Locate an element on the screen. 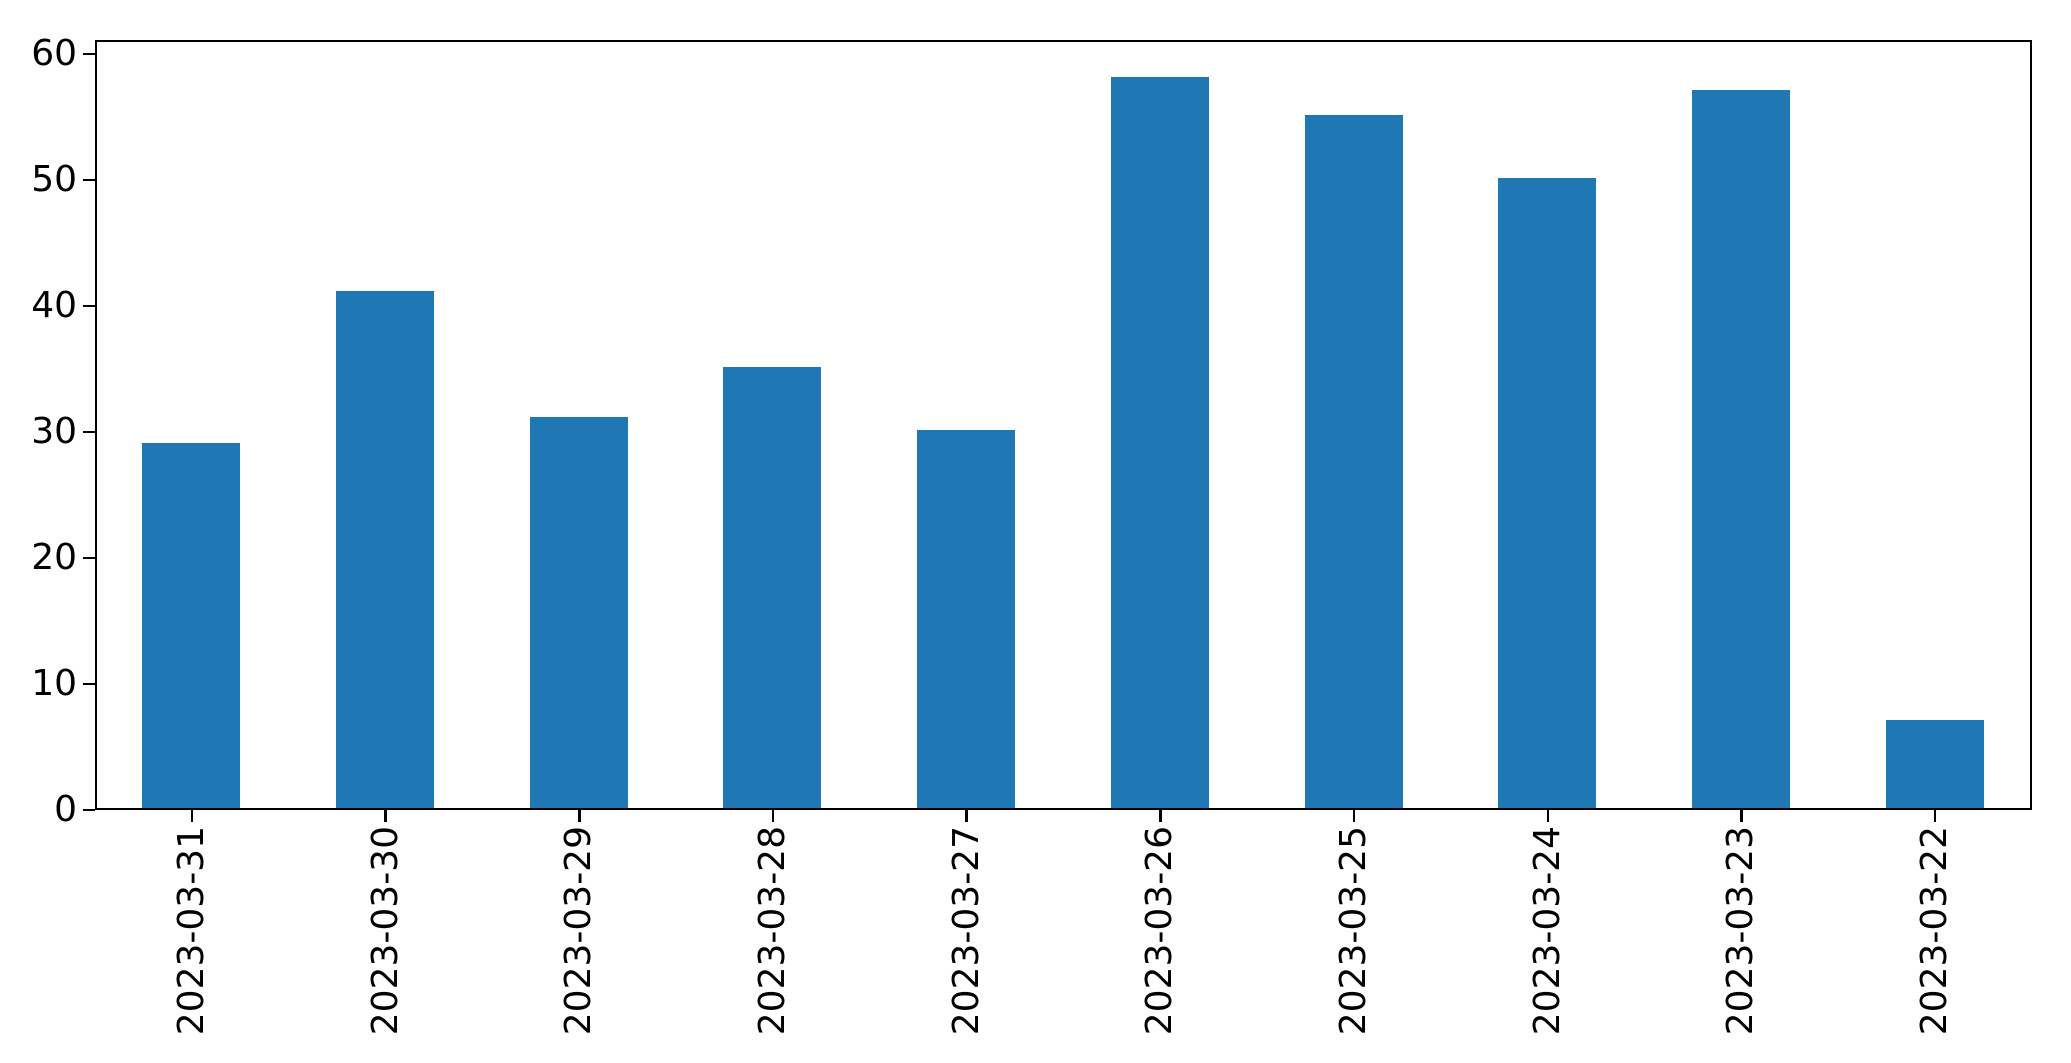 The image size is (2071, 1063). y-tick-label: 60 is located at coordinates (54, 53).